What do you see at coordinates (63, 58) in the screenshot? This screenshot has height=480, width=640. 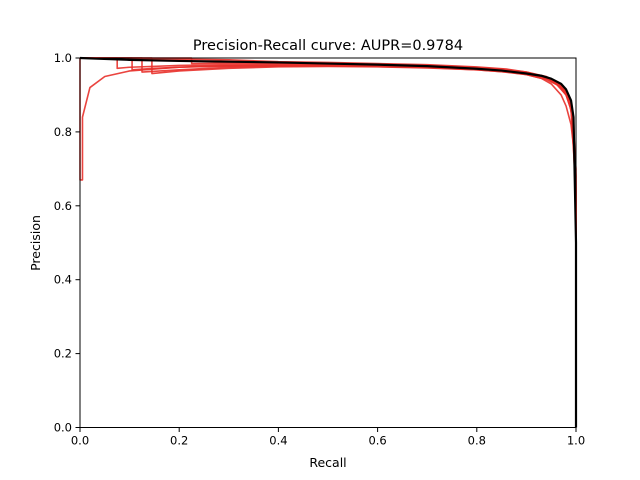 I see `y-tick-label: 1.0` at bounding box center [63, 58].